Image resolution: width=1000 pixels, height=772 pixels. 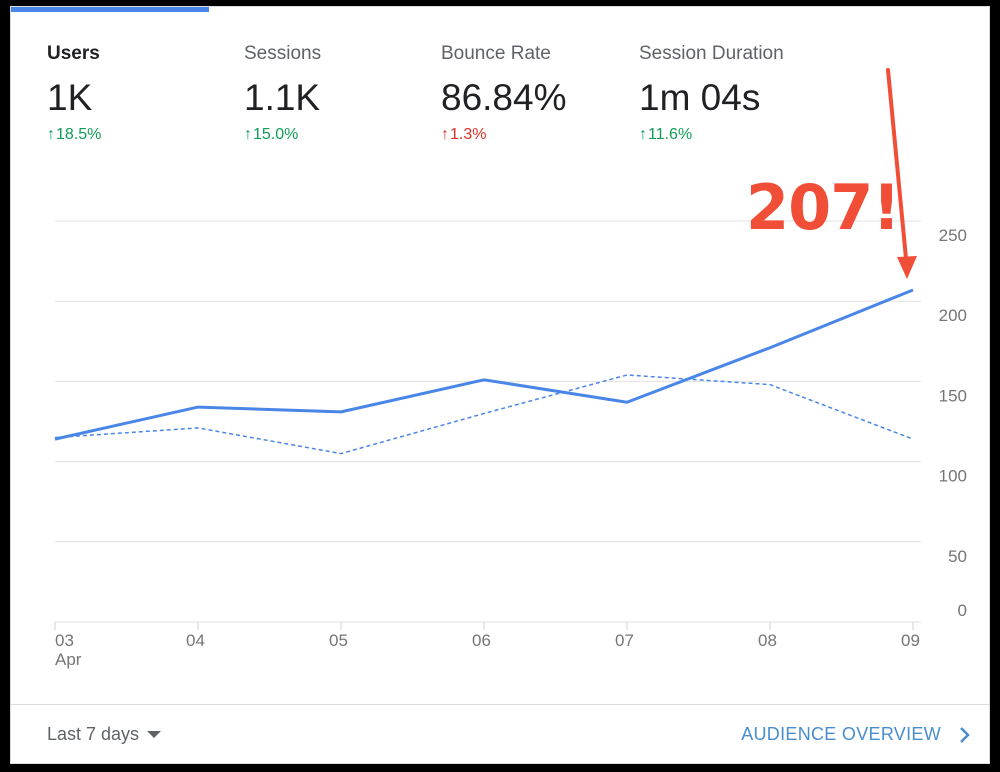 What do you see at coordinates (504, 135) in the screenshot?
I see `metric-change: ↑1.3%` at bounding box center [504, 135].